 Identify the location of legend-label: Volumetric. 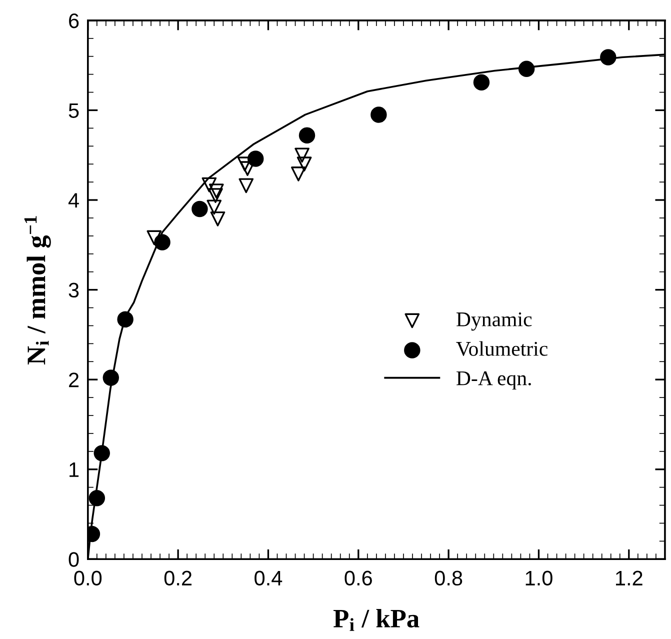
(502, 348).